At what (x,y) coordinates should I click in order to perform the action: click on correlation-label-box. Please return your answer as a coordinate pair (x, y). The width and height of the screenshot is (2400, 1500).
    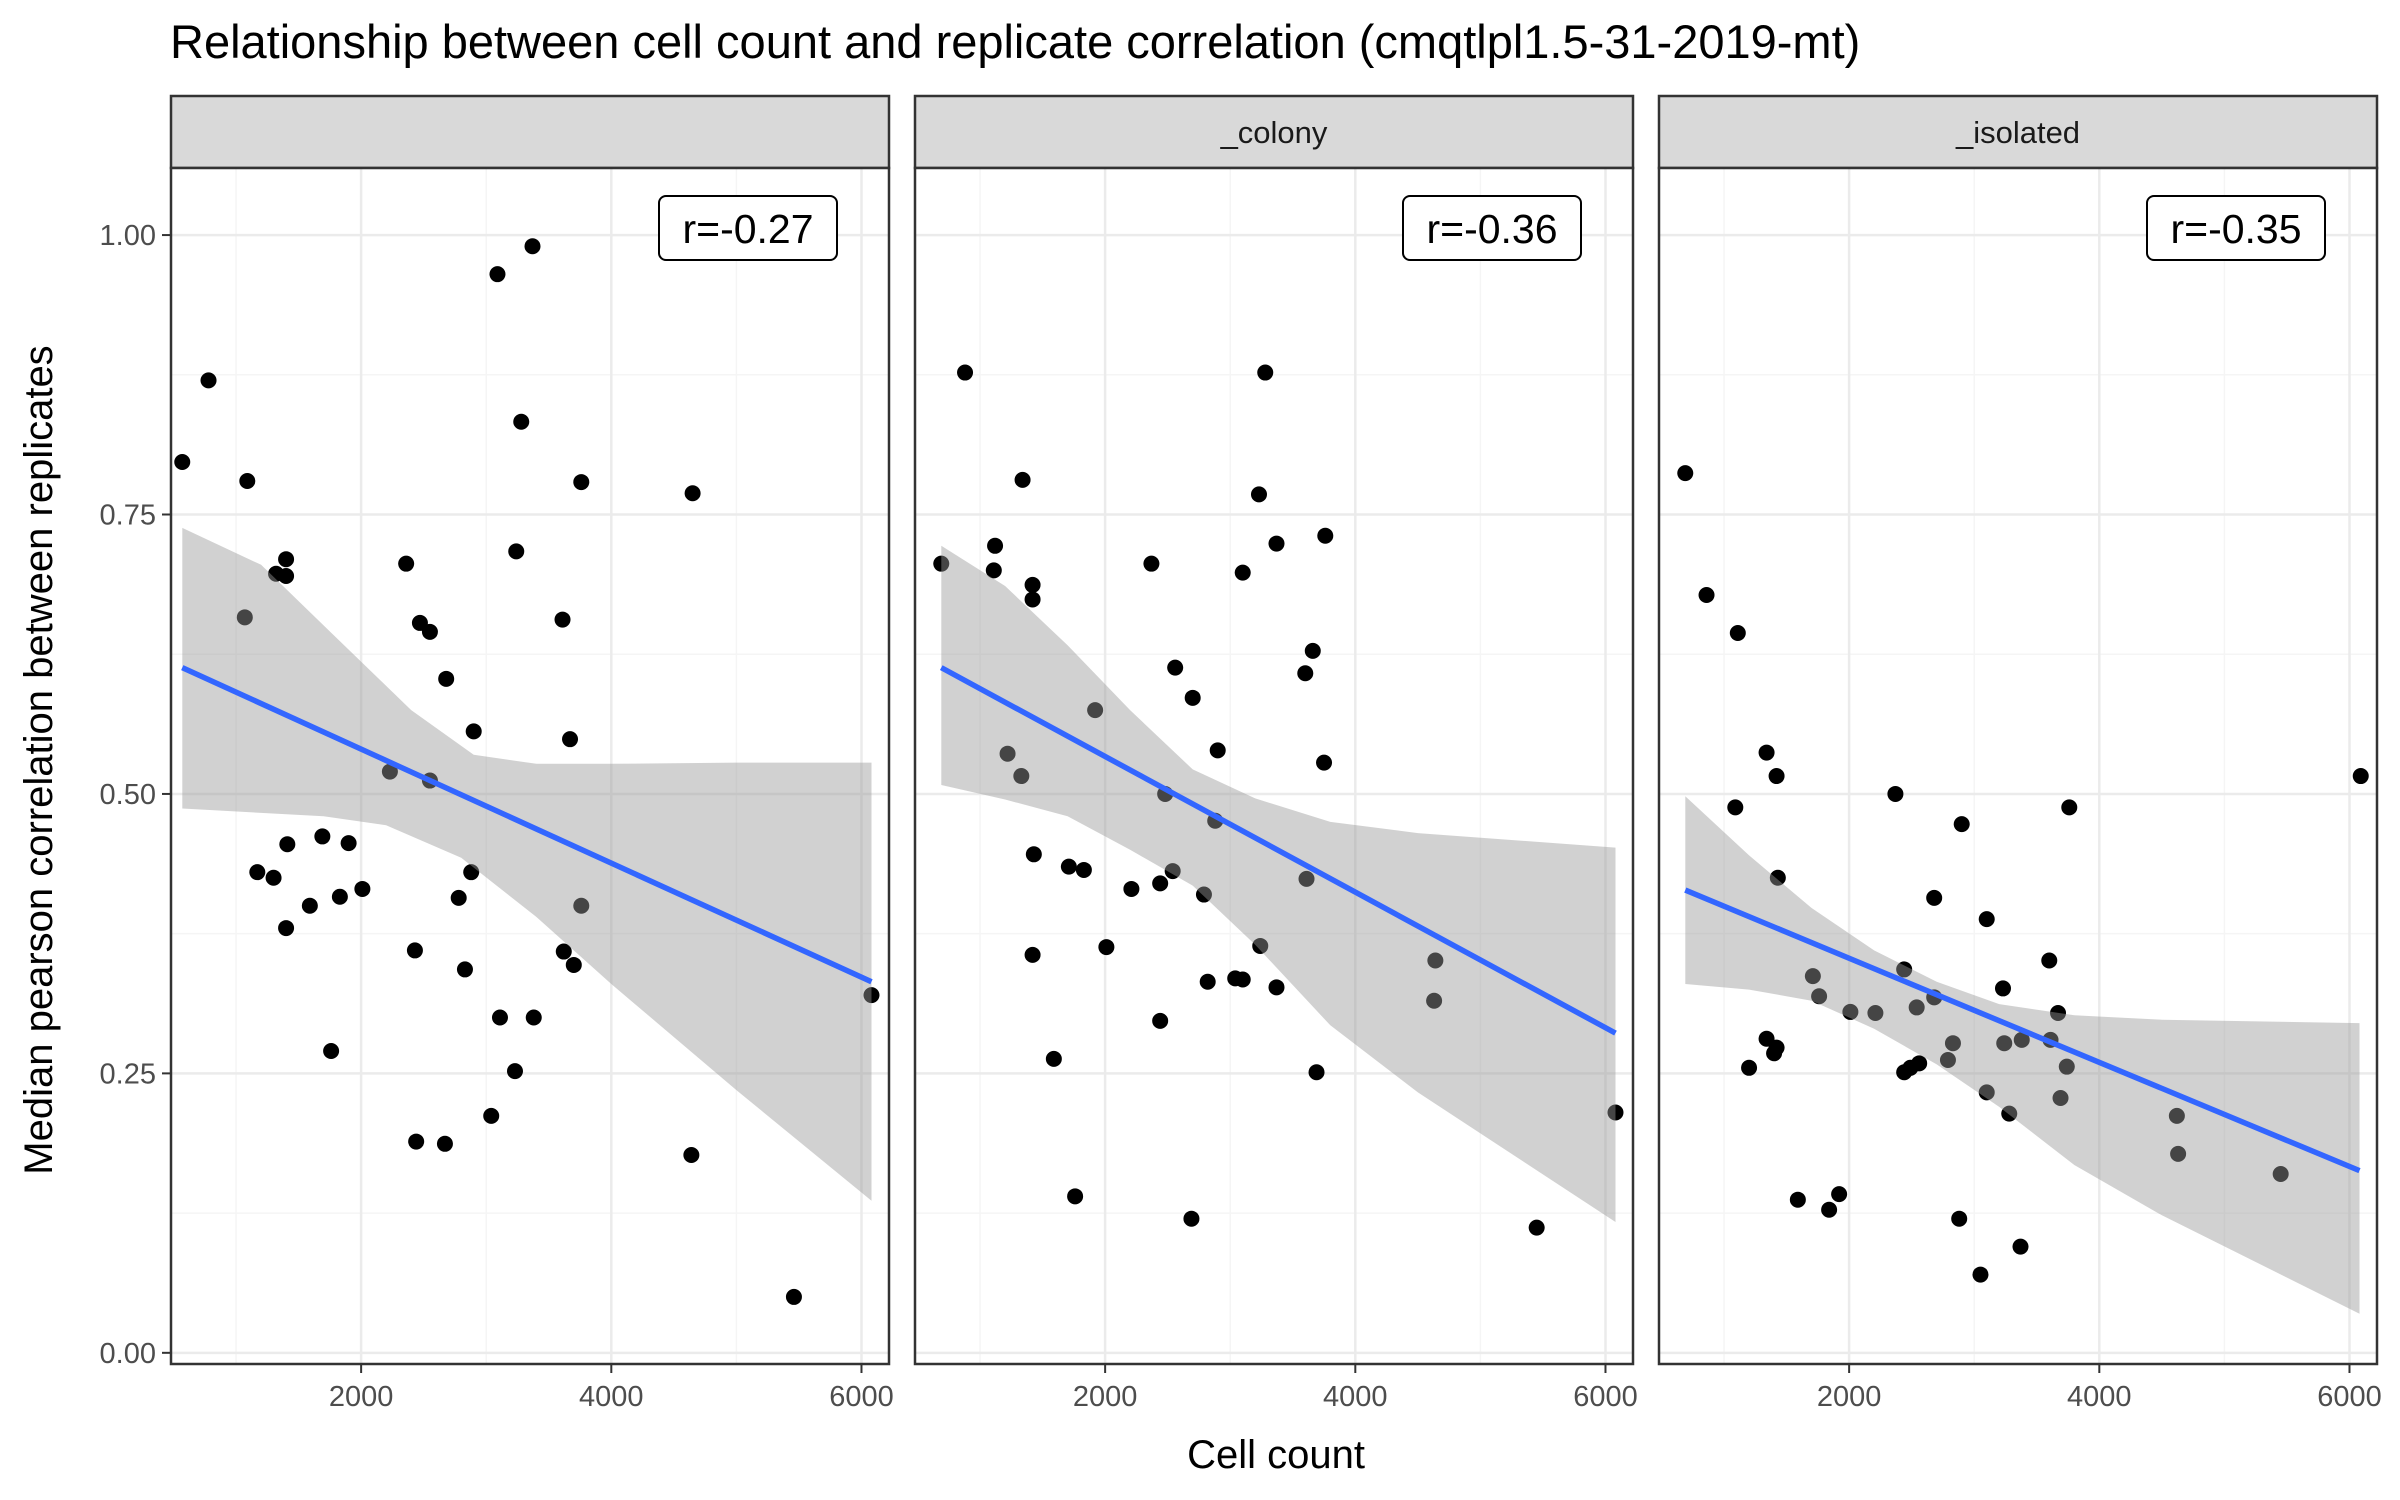
    Looking at the image, I should click on (1492, 228).